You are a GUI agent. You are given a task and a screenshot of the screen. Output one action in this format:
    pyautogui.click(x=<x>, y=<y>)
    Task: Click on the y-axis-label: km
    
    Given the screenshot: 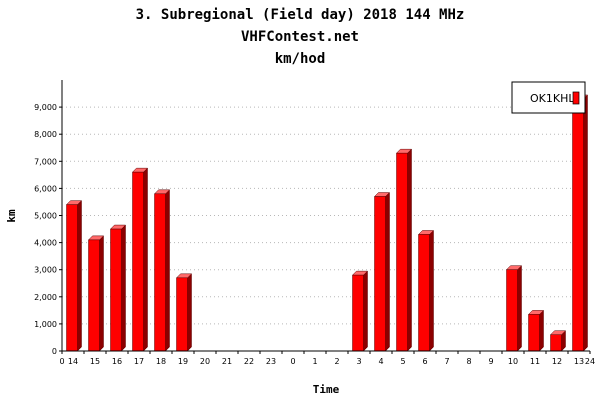 What is the action you would take?
    pyautogui.click(x=11, y=216)
    